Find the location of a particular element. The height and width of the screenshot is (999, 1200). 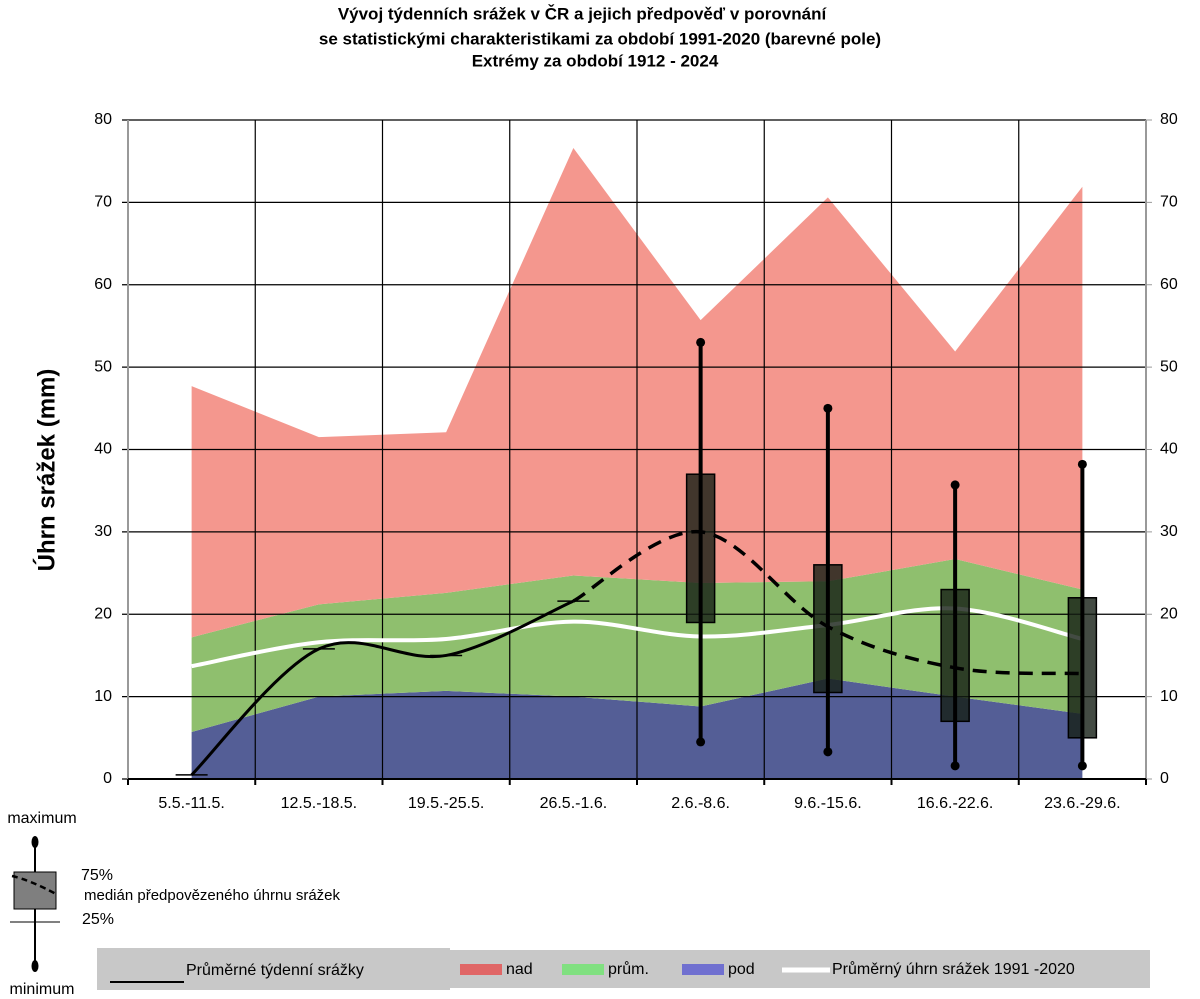

y2-tick-label: 40 is located at coordinates (1169, 449).